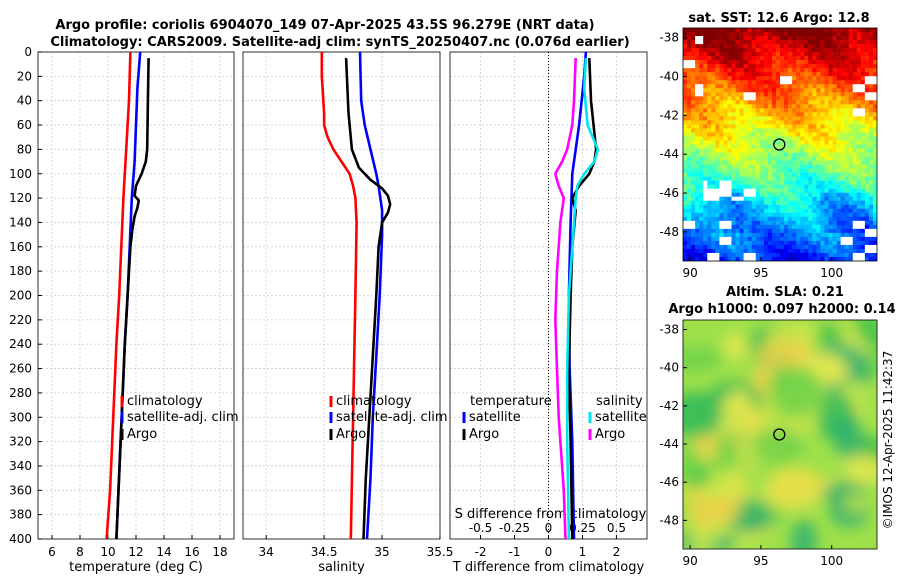 This screenshot has height=580, width=900. What do you see at coordinates (549, 552) in the screenshot?
I see `x-tick-label: 0` at bounding box center [549, 552].